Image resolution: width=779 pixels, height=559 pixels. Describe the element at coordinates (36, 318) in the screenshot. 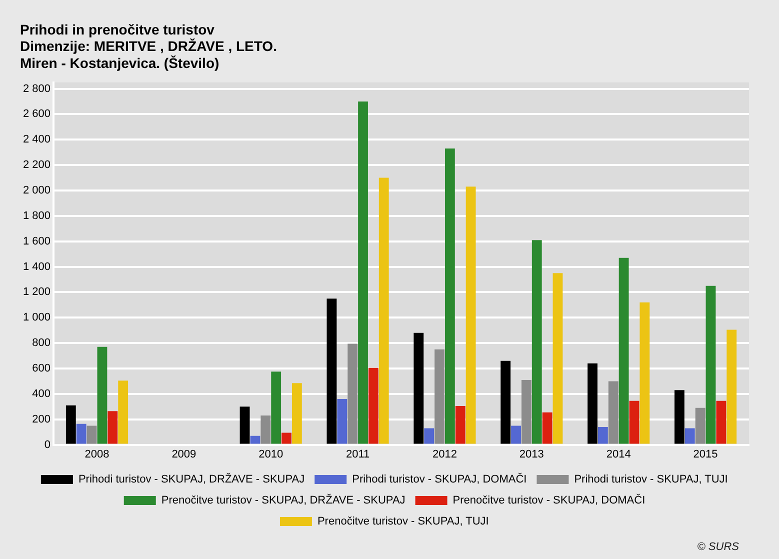

I see `y-tick-label: 1 000` at that location.